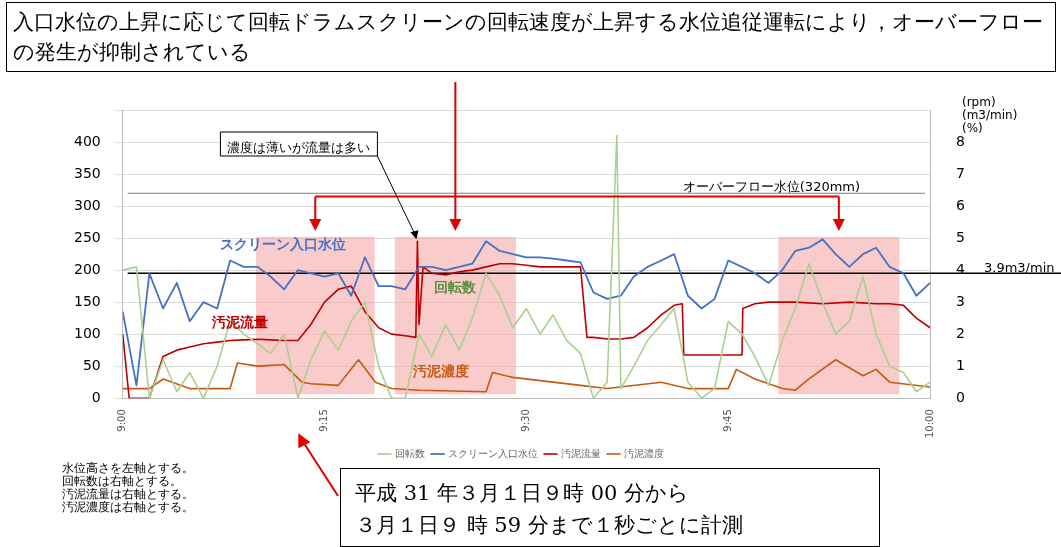 This screenshot has width=1061, height=547. Describe the element at coordinates (961, 332) in the screenshot. I see `y2-tick-label: 2` at that location.